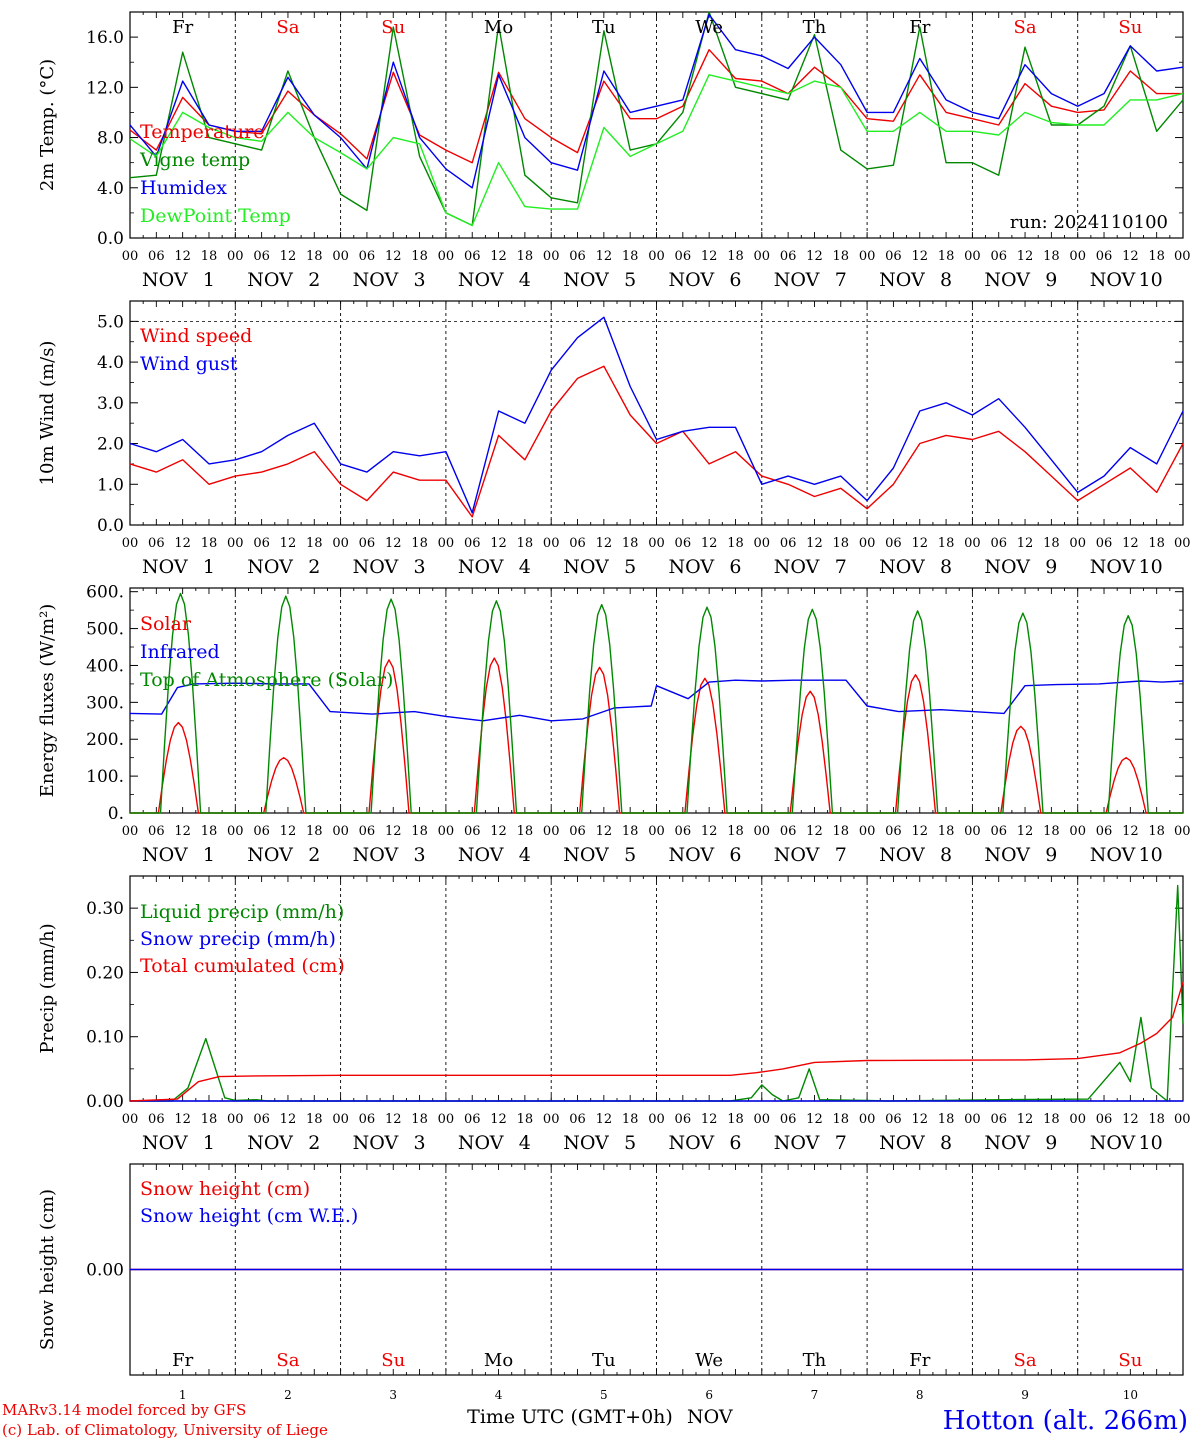 This screenshot has width=1194, height=1440. I want to click on legend-entry: DewPoint Temp, so click(215, 216).